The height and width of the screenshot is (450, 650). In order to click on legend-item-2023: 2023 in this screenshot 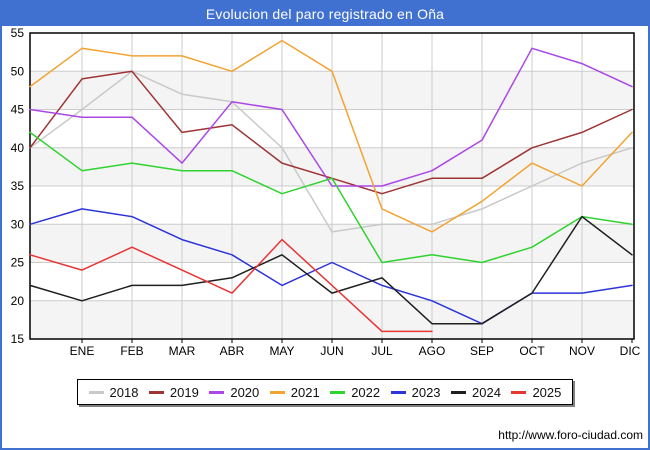, I will do `click(415, 392)`.